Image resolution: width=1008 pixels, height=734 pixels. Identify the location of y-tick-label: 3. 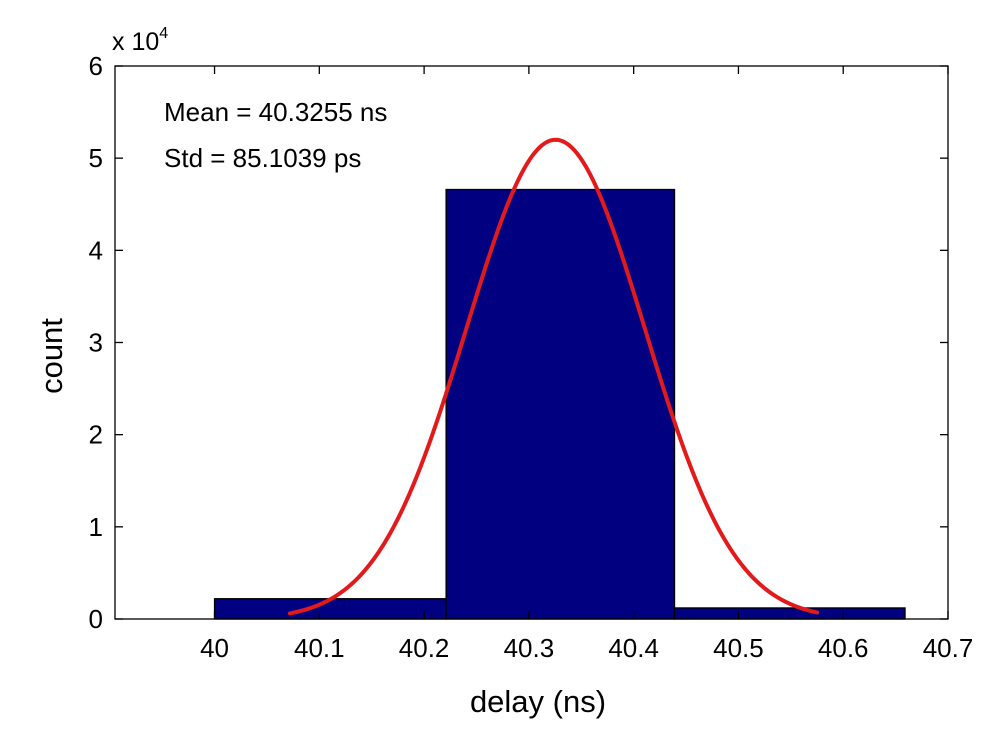
(96, 343).